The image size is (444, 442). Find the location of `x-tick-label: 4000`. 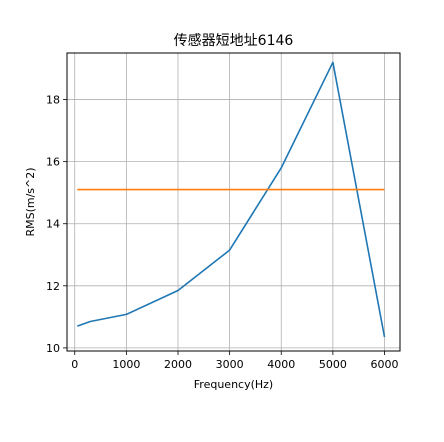

x-tick-label: 4000 is located at coordinates (281, 364).